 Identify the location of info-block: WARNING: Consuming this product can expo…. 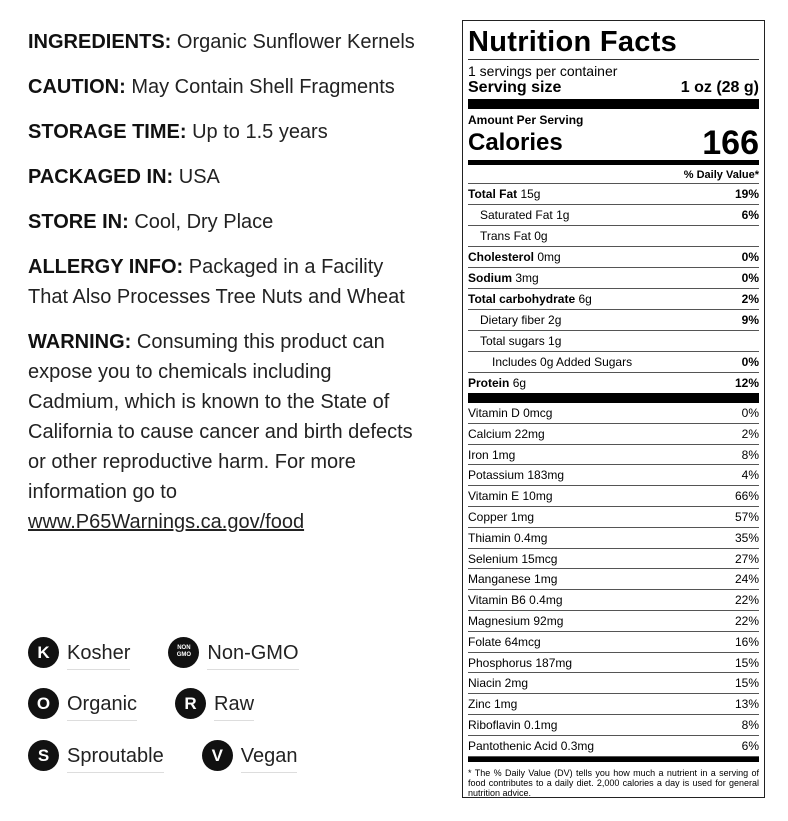
(228, 432).